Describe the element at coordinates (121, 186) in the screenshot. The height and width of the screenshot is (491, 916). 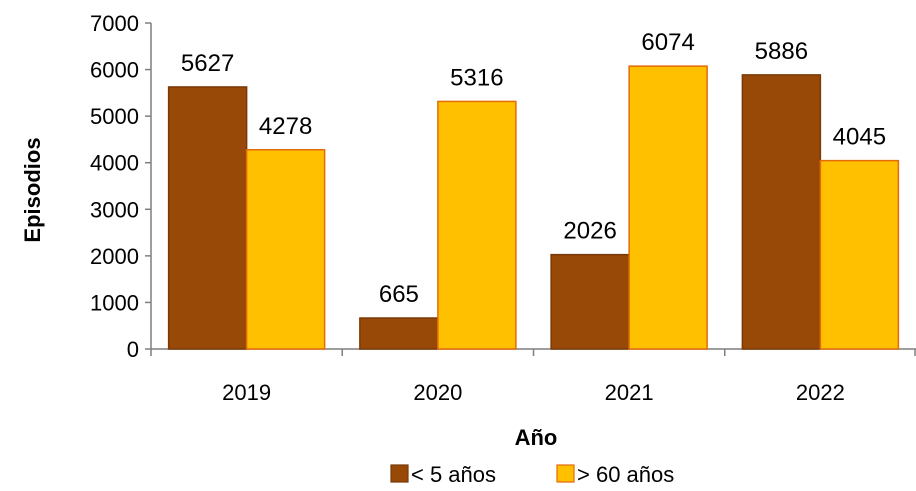
I see `y-axis: 0 1000 2000 3000 4000 5000 6000 7000` at that location.